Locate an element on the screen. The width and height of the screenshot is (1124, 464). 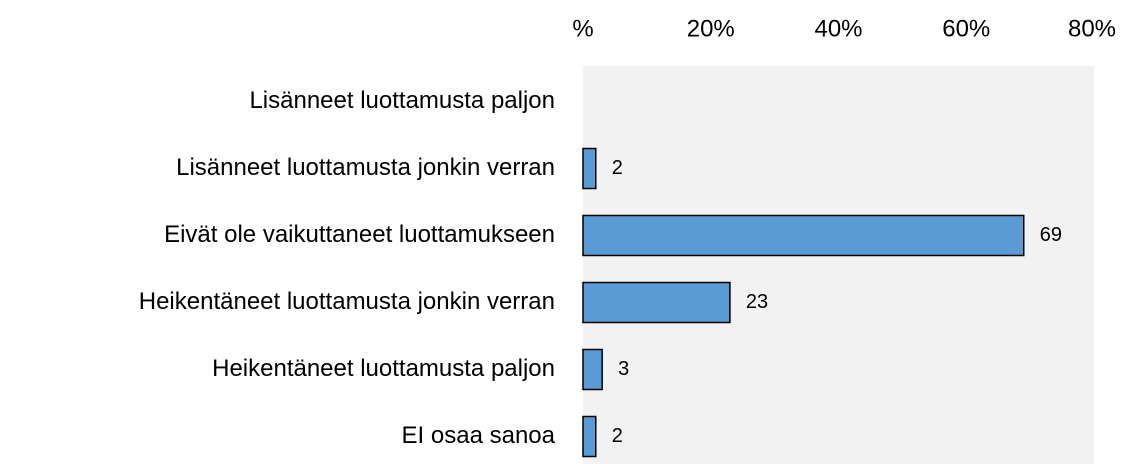
y-tick-label: Heikentäneet luottamusta paljon is located at coordinates (383, 368).